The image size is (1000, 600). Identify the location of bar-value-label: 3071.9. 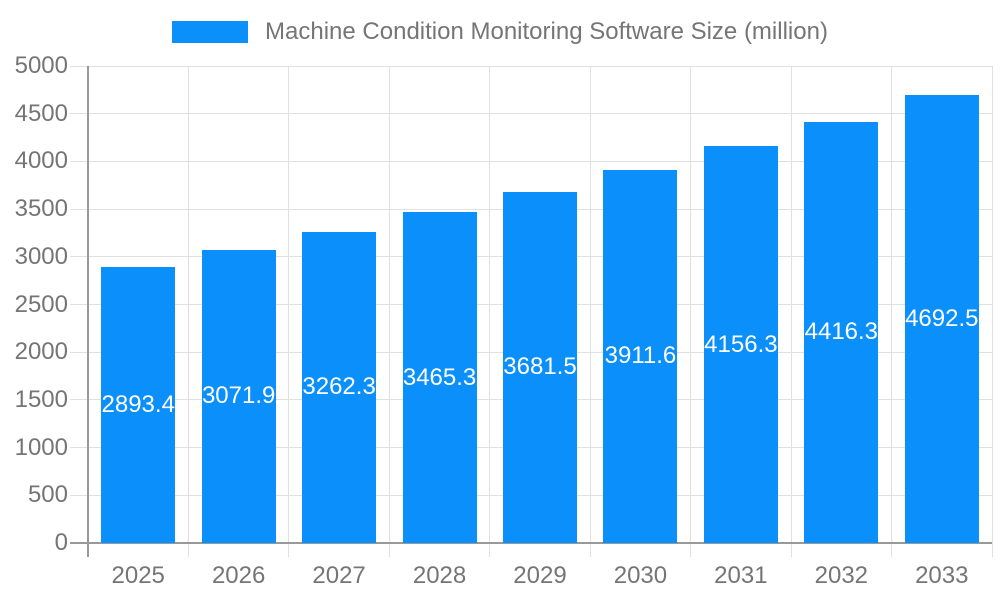
(238, 396).